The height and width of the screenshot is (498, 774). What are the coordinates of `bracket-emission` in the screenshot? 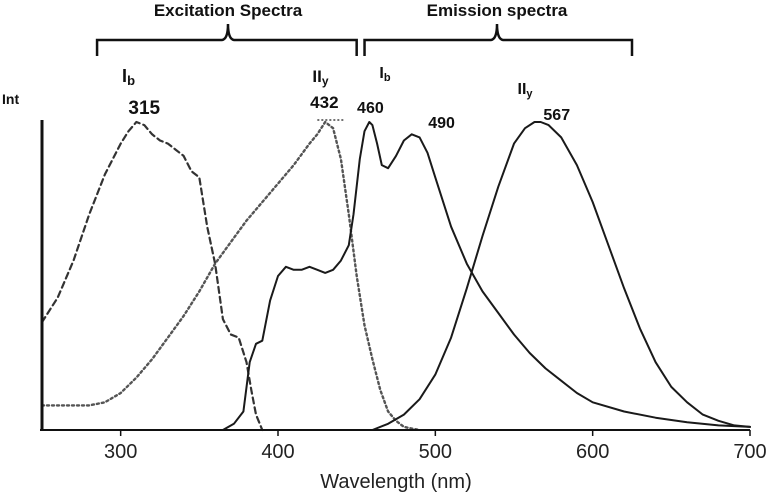 It's located at (498, 39).